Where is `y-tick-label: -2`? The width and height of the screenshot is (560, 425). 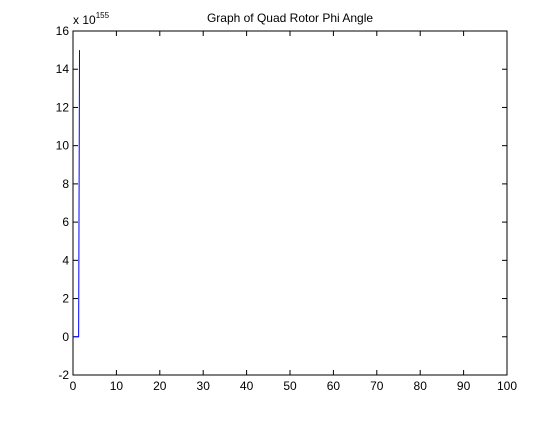
y-tick-label: -2 is located at coordinates (63, 375).